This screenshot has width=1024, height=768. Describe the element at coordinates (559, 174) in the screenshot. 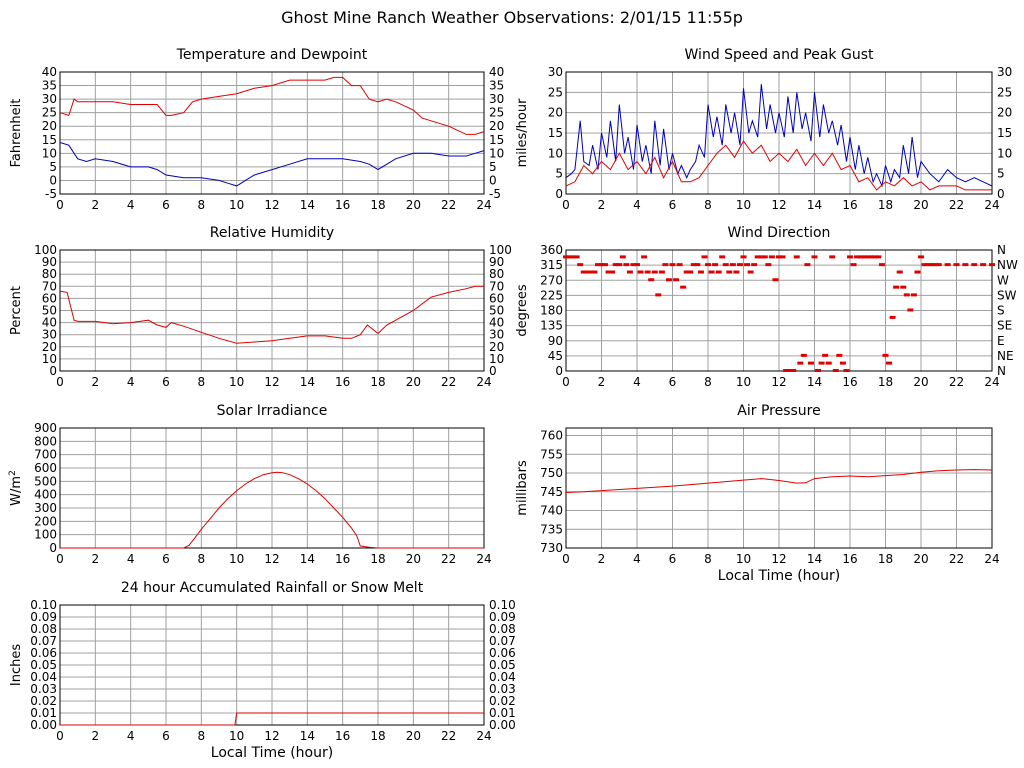

I see `y-tick-label: 5` at that location.